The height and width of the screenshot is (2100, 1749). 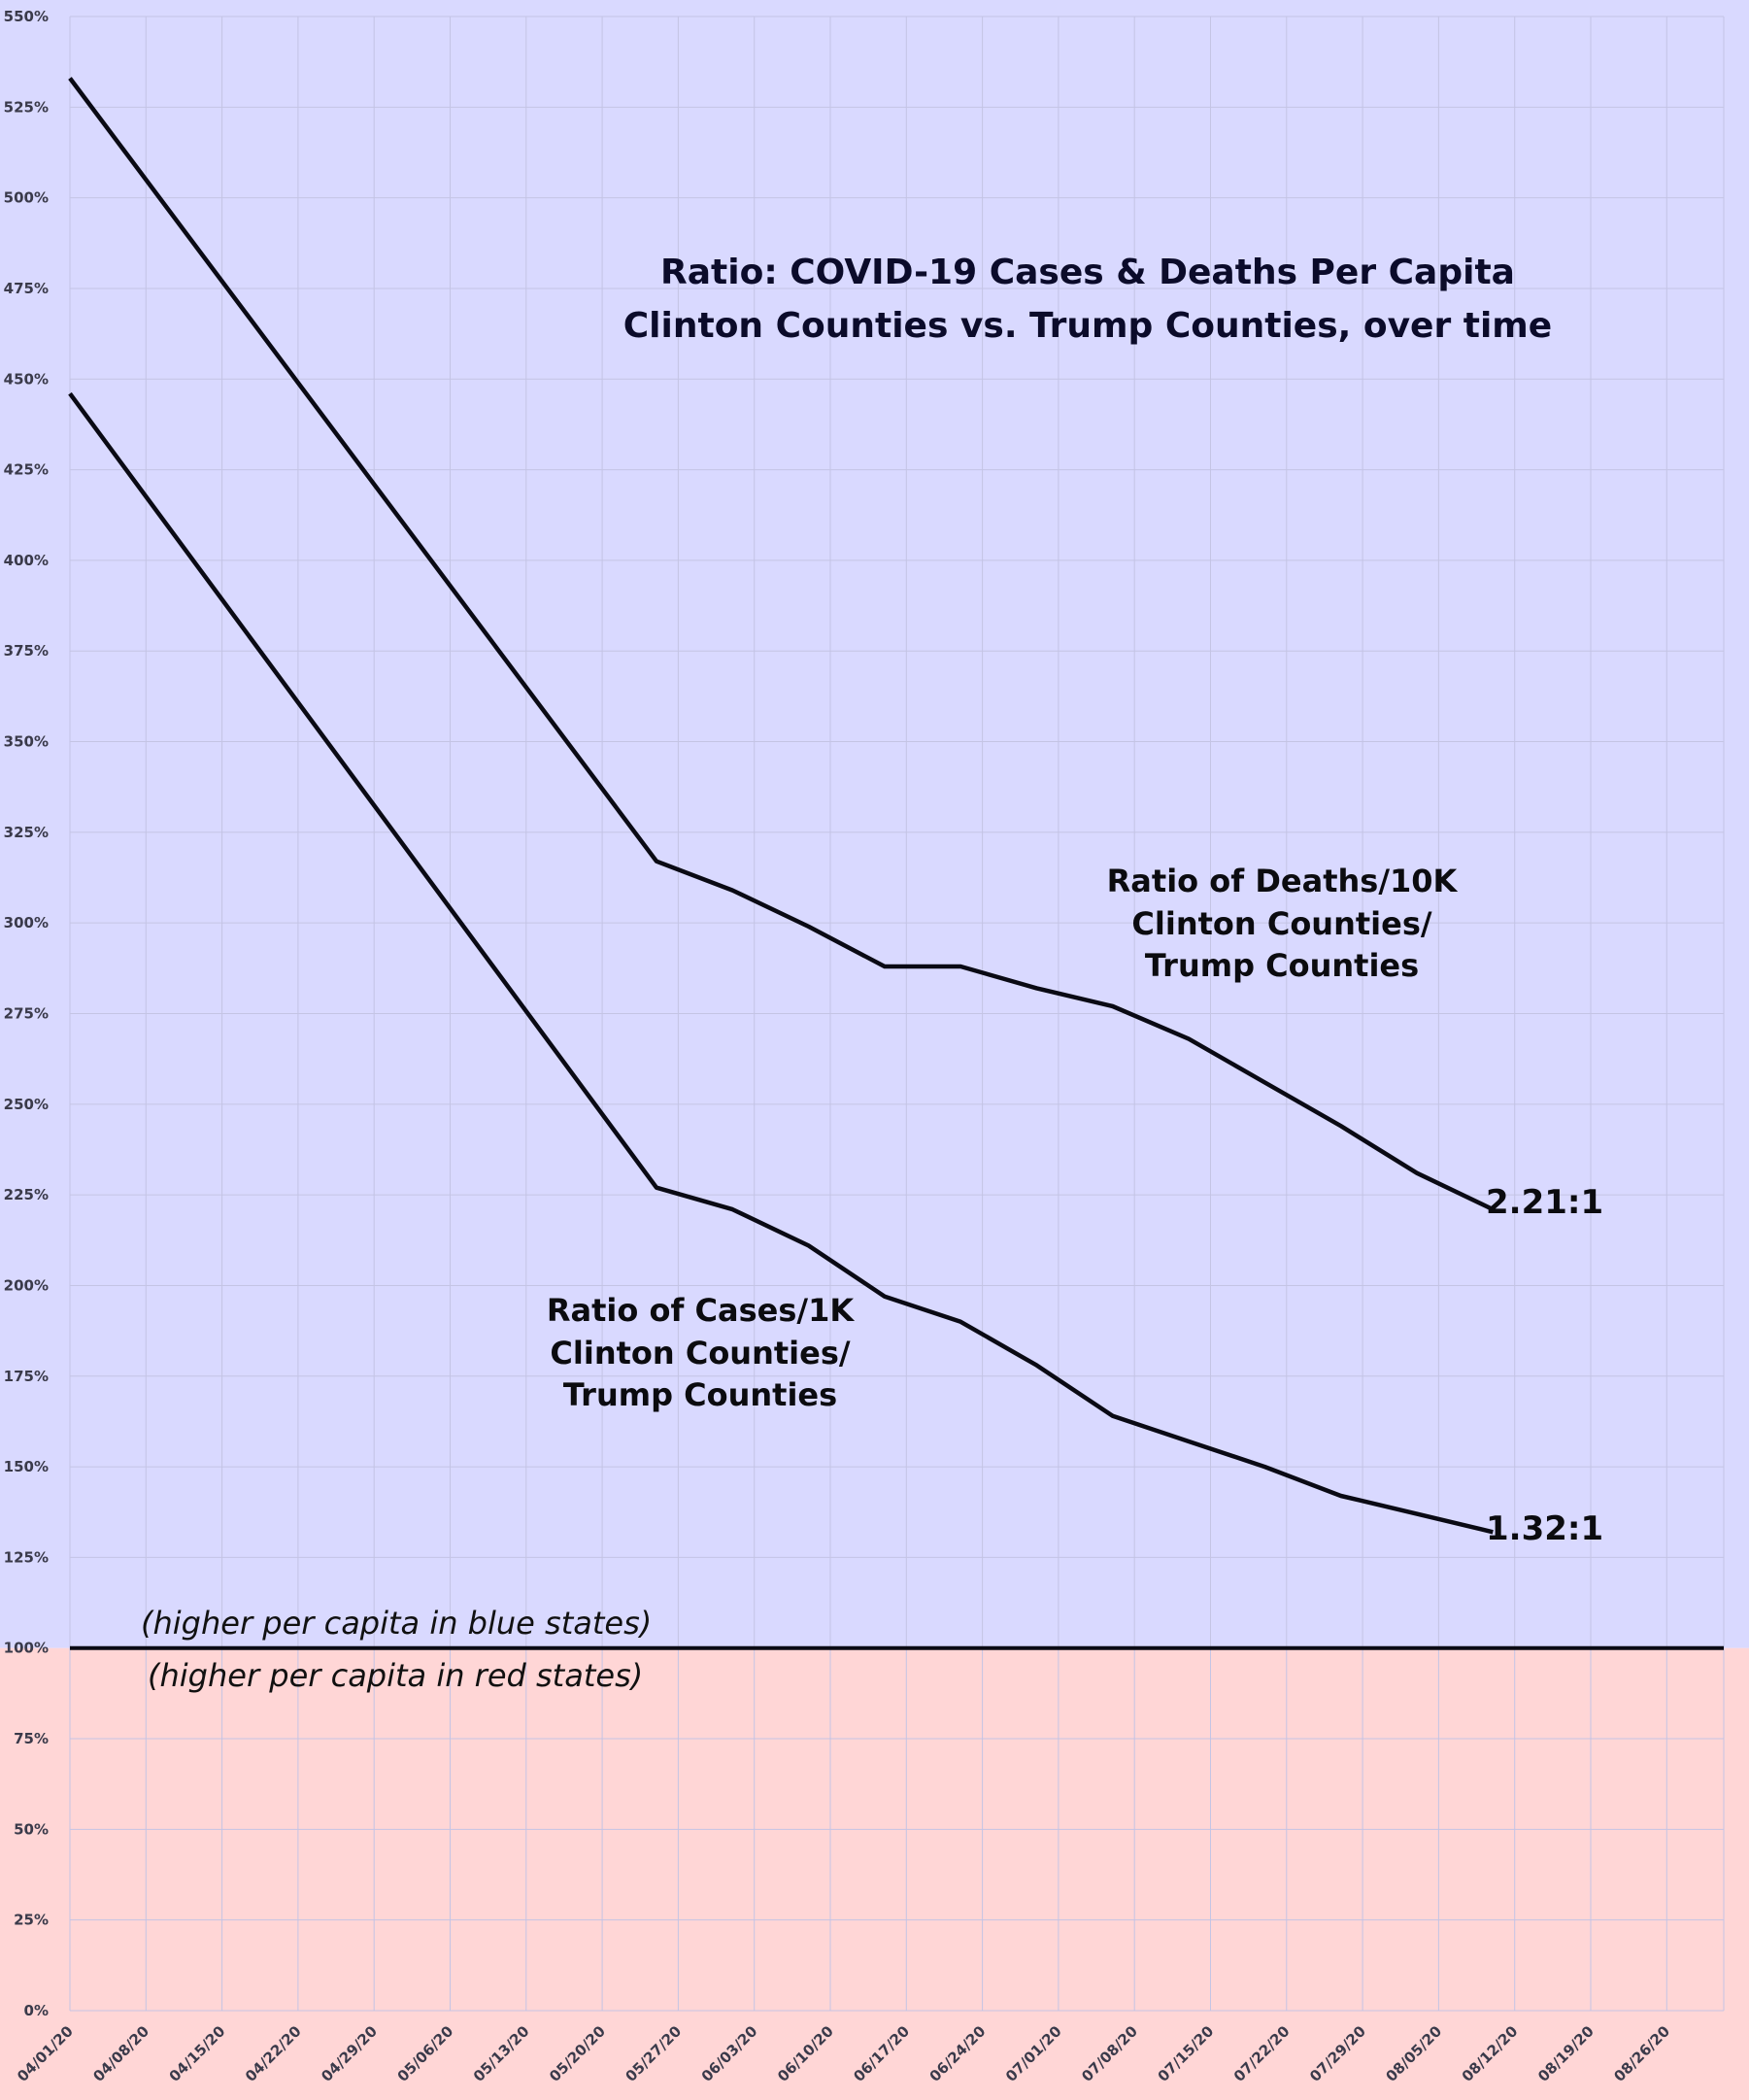 What do you see at coordinates (31, 1829) in the screenshot?
I see `y-tick-label: 50%` at bounding box center [31, 1829].